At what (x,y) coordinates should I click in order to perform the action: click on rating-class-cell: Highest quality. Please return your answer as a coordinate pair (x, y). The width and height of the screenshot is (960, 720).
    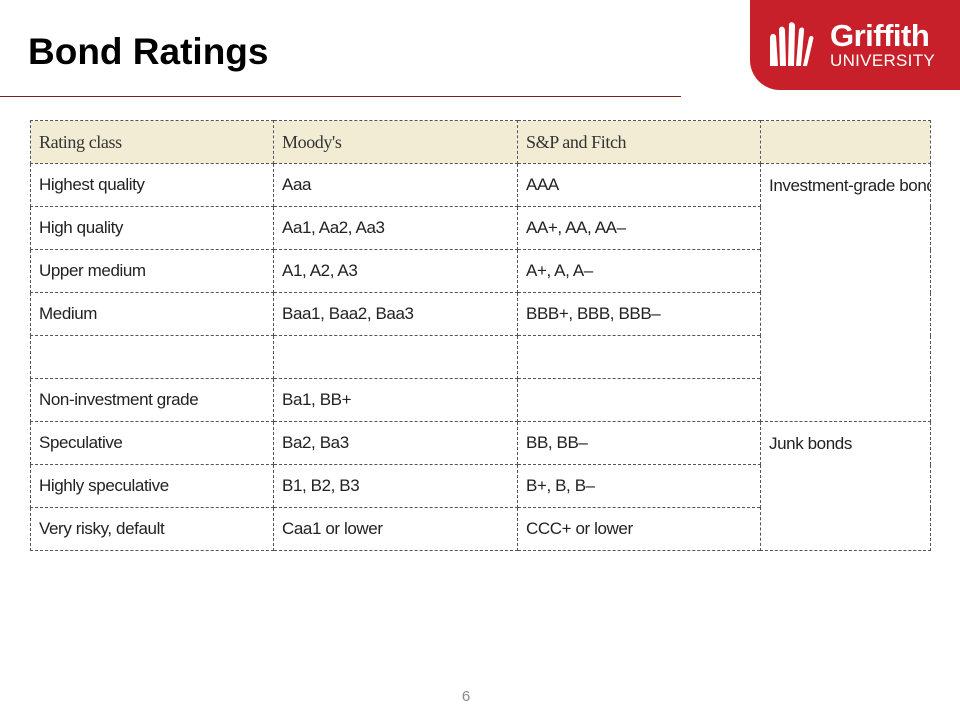
    Looking at the image, I should click on (152, 185).